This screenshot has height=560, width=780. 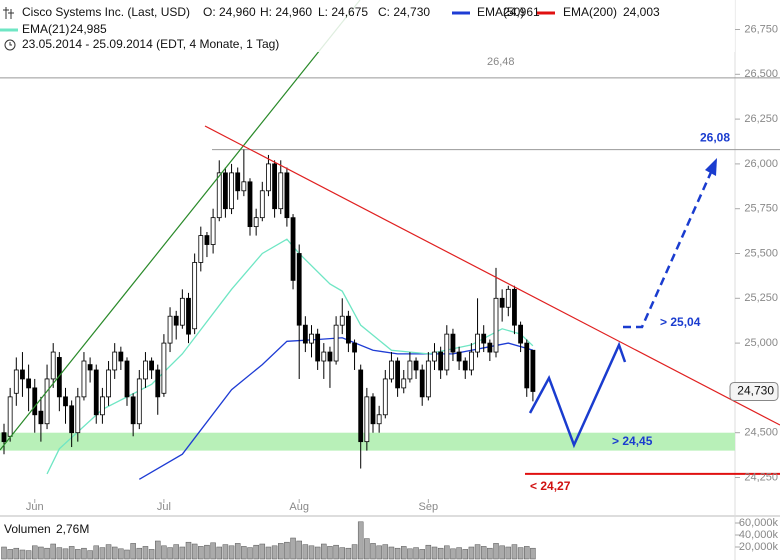 I want to click on volume-tick-label: 20,000k, so click(x=759, y=547).